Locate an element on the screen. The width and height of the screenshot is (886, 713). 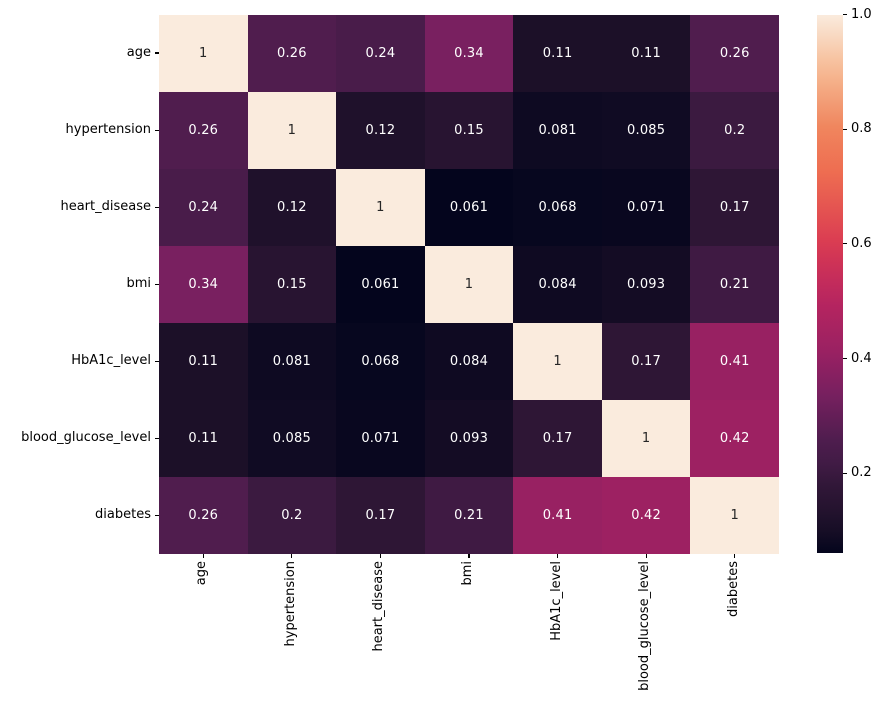
y-tick-label-HbA1c_level: HbA1c_level is located at coordinates (111, 361).